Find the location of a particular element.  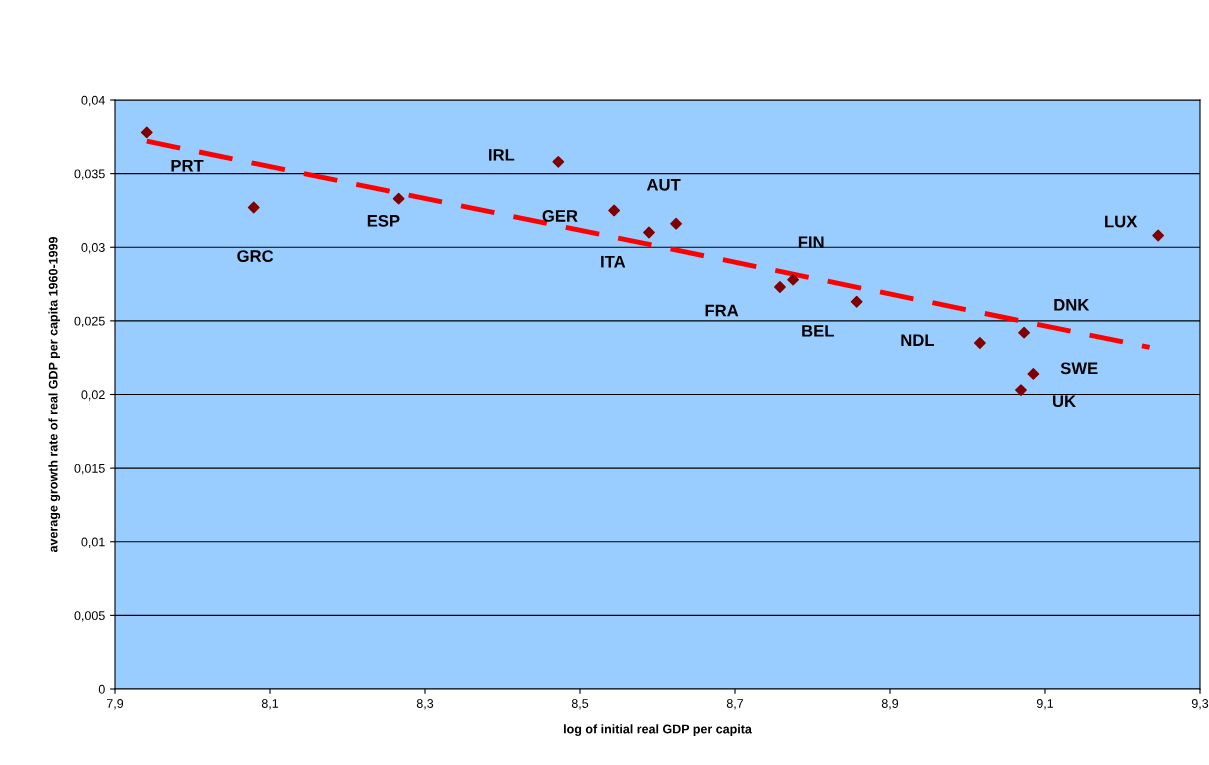

y-tick-label: 0,03 is located at coordinates (93, 248).